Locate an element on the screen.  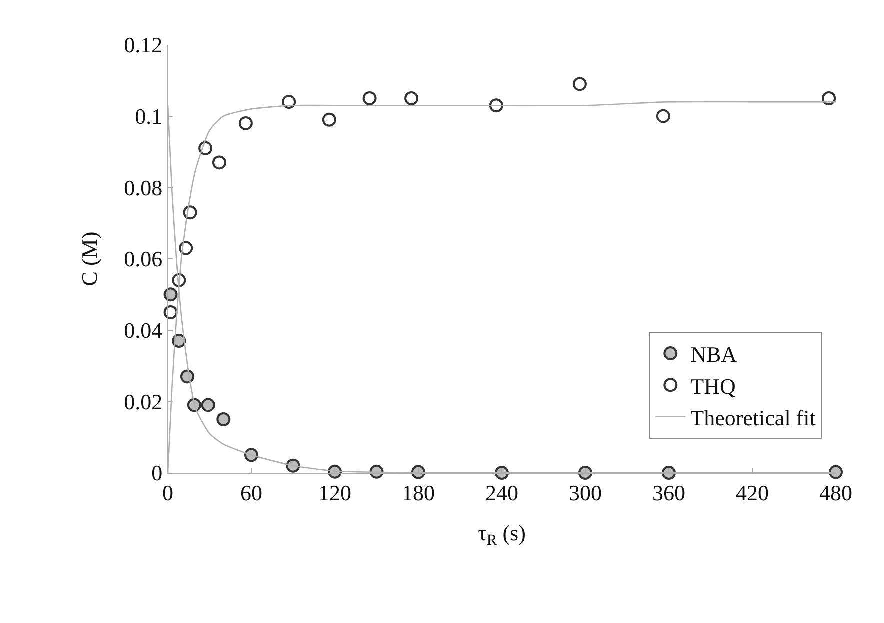
x-tick-label: 300 is located at coordinates (585, 493).